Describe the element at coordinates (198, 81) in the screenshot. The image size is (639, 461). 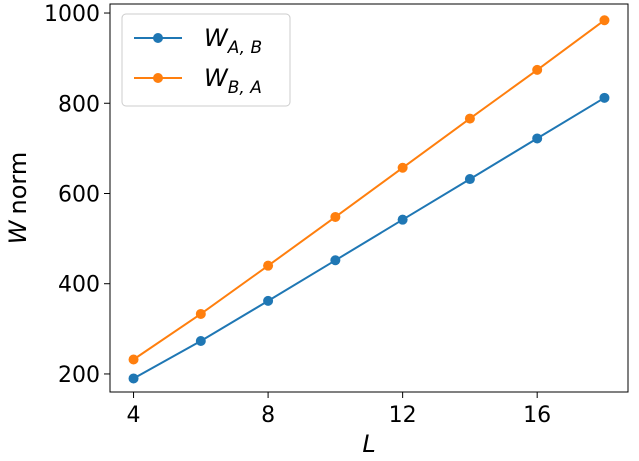
I see `legend-entry: WB, A` at that location.